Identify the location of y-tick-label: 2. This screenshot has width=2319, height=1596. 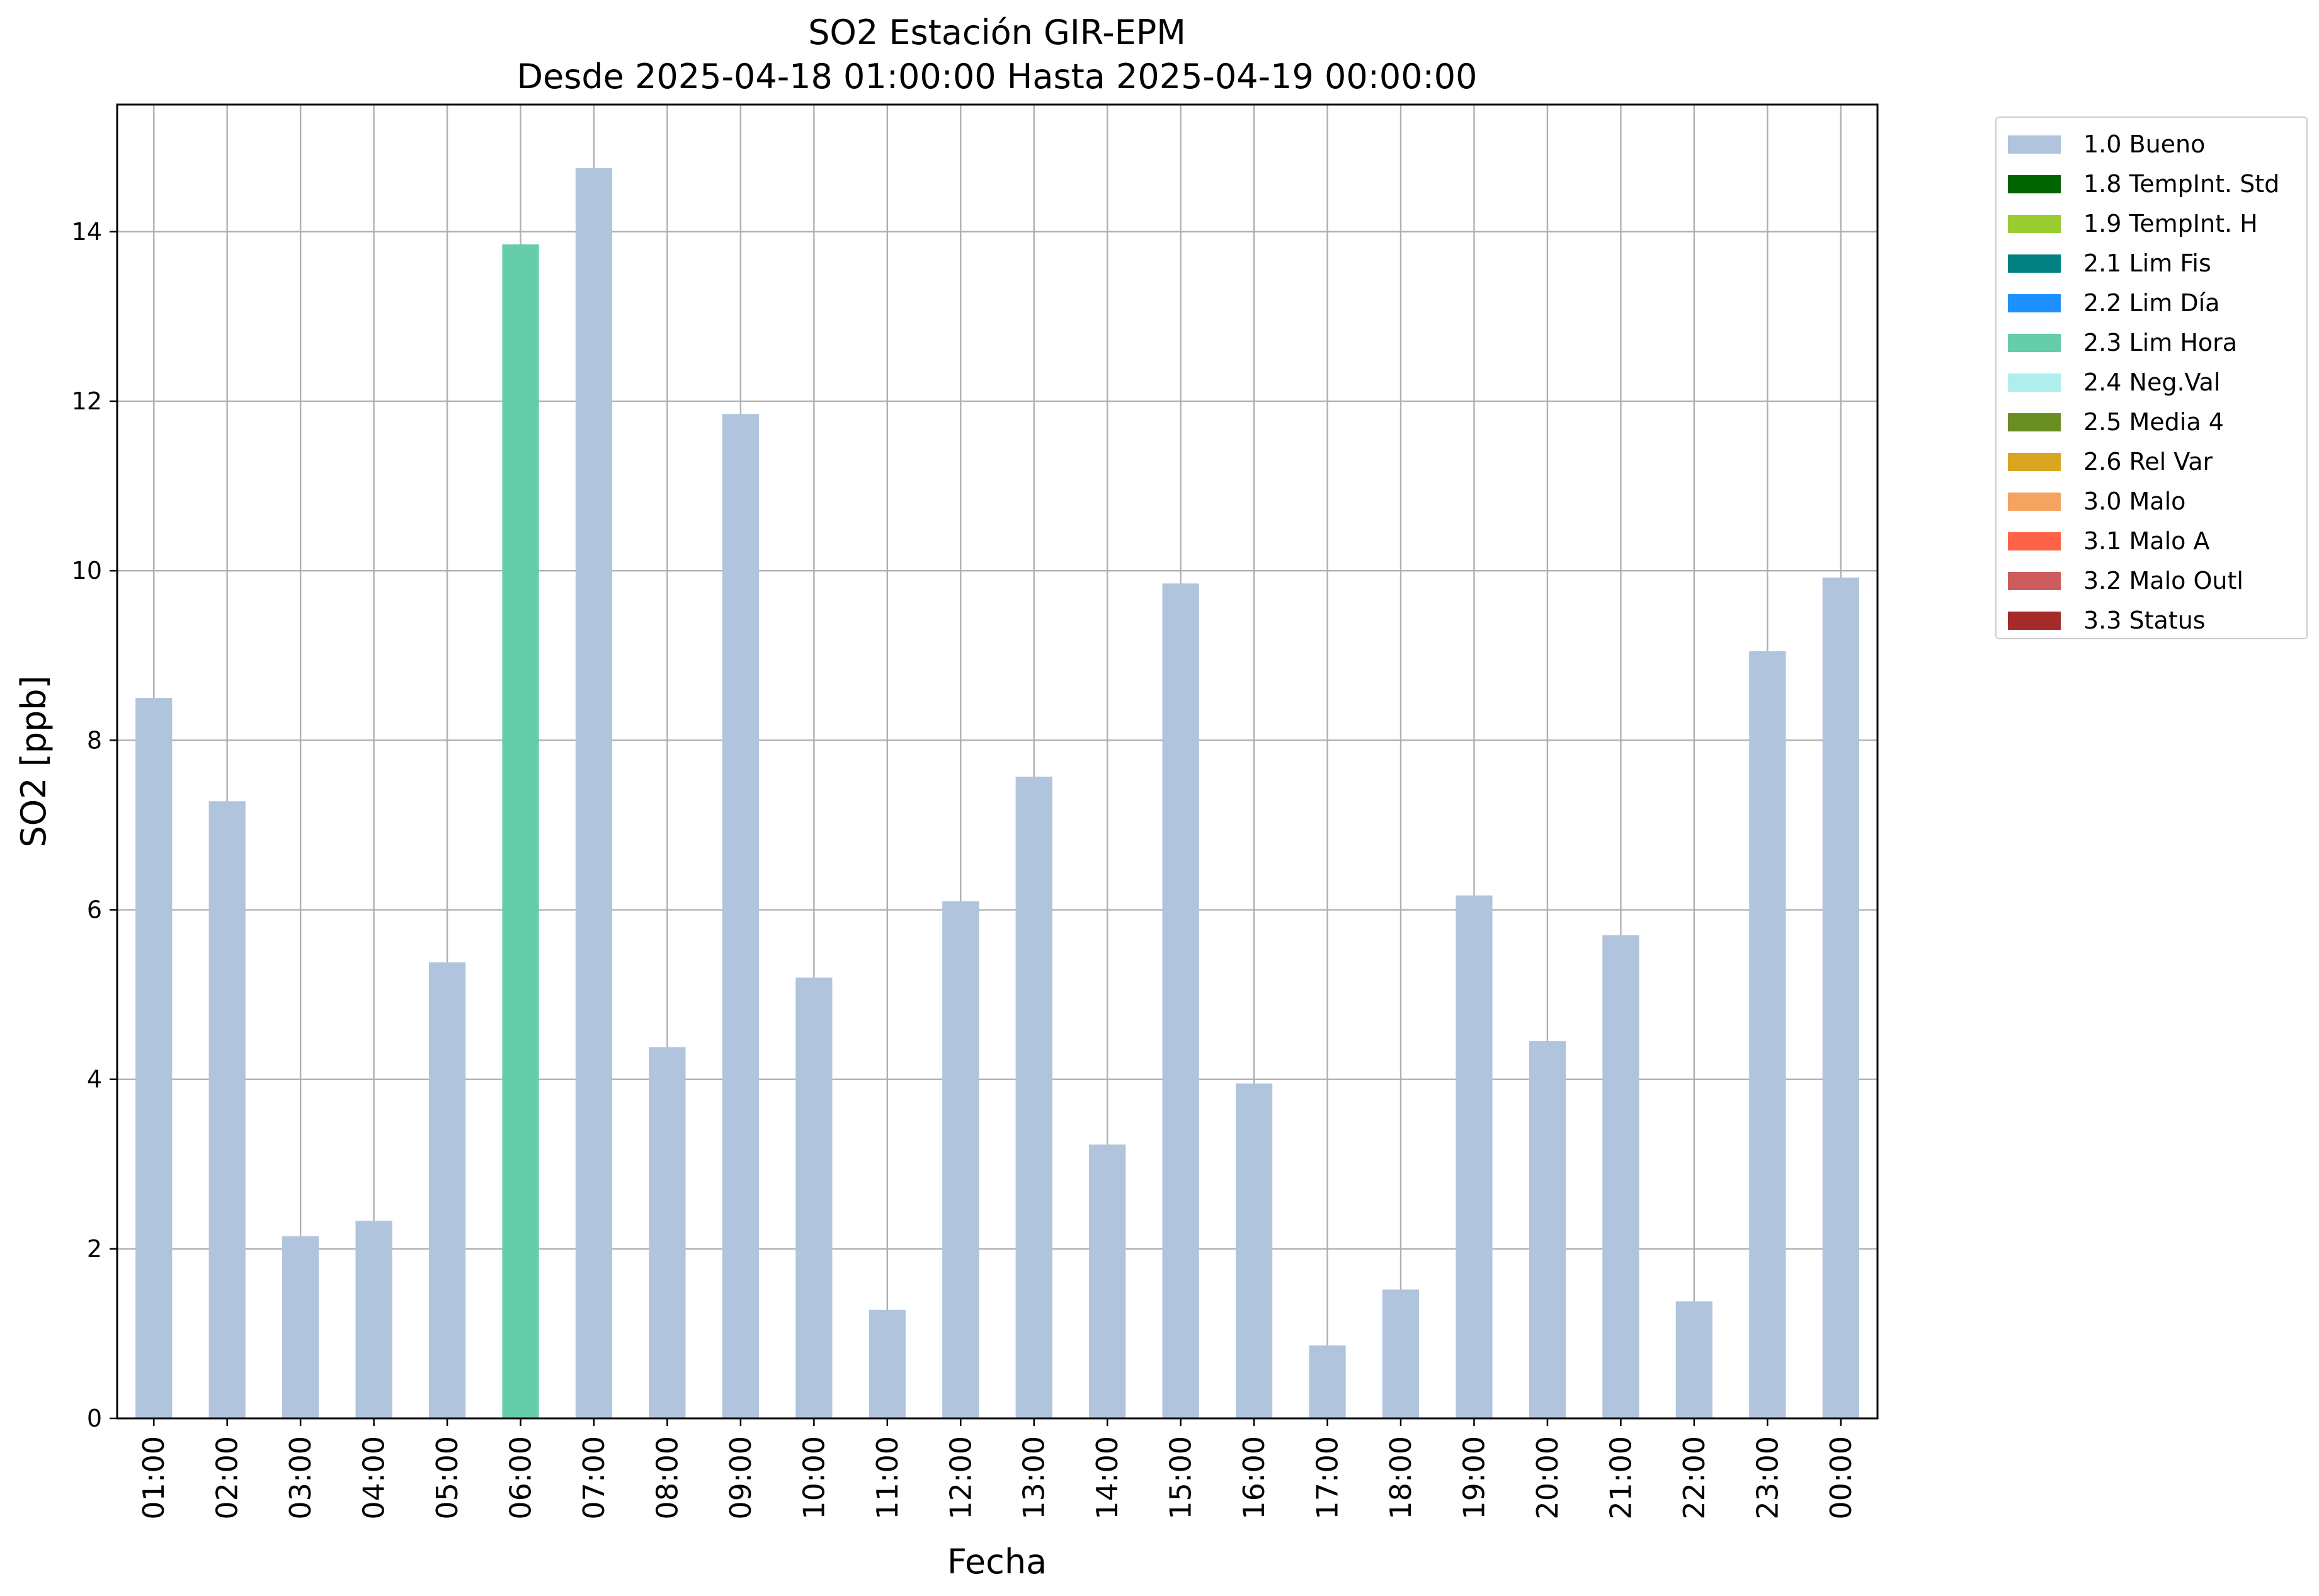
(94, 1249).